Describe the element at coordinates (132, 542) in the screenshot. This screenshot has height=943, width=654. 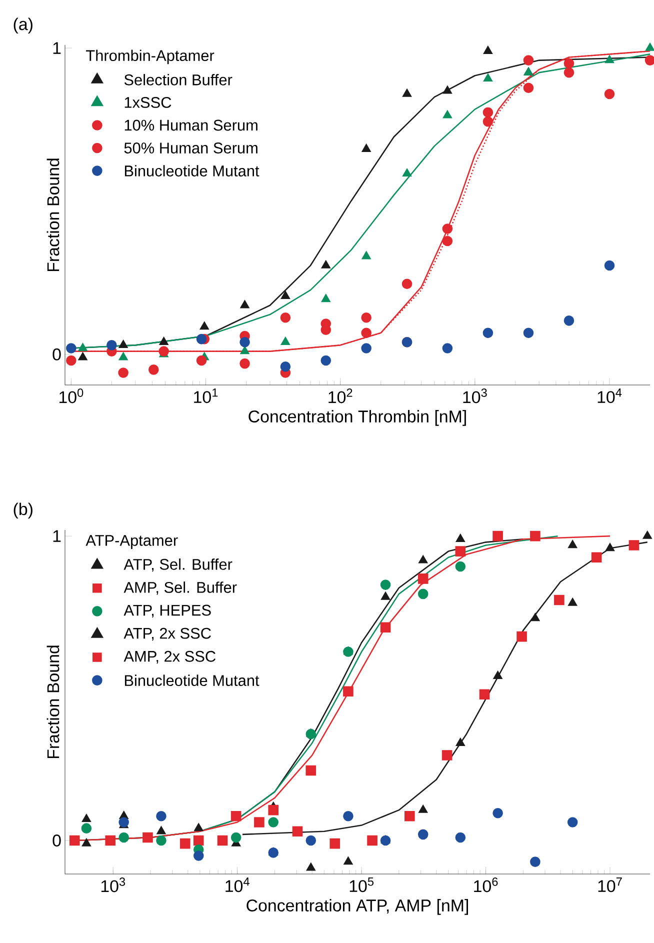
I see `legend-title: ATP-Aptamer` at that location.